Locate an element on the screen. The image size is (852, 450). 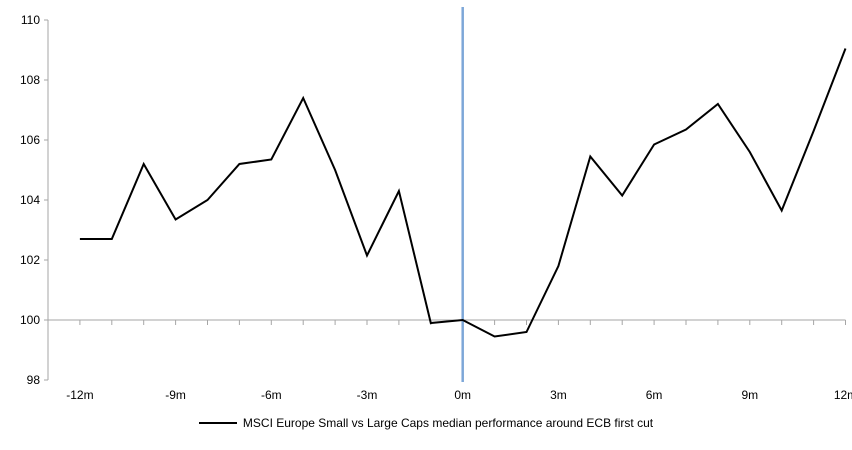
y-tick-label: 110 is located at coordinates (30, 20).